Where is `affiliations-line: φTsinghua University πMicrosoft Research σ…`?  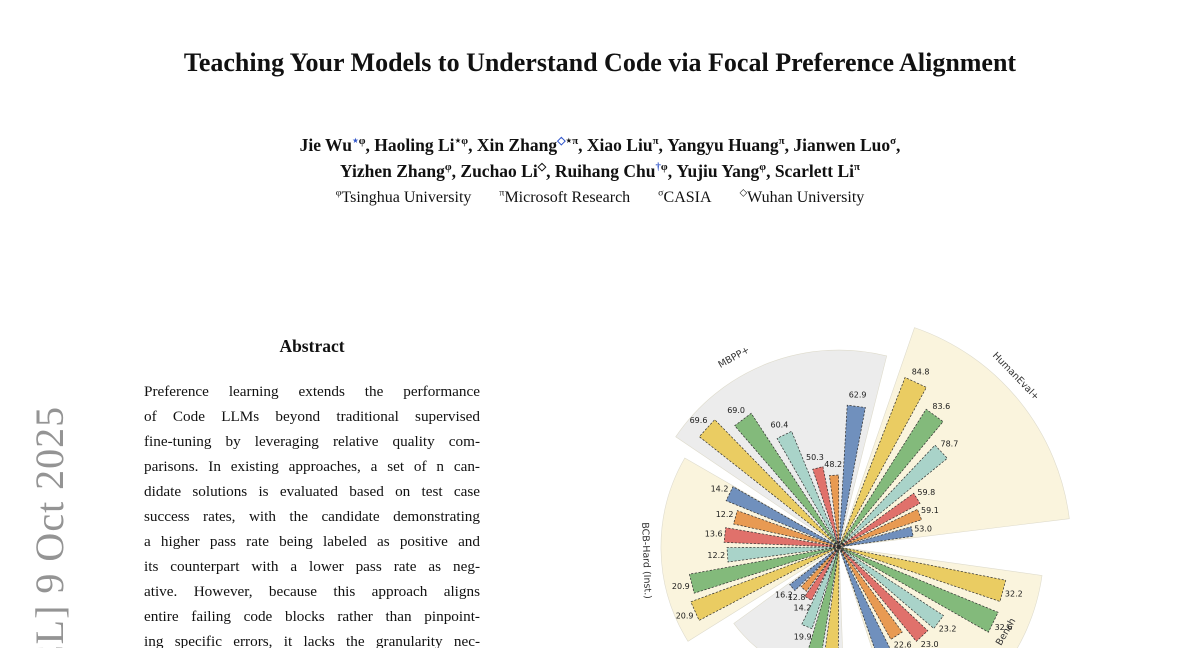
affiliations-line: φTsinghua University πMicrosoft Research σ… is located at coordinates (600, 197).